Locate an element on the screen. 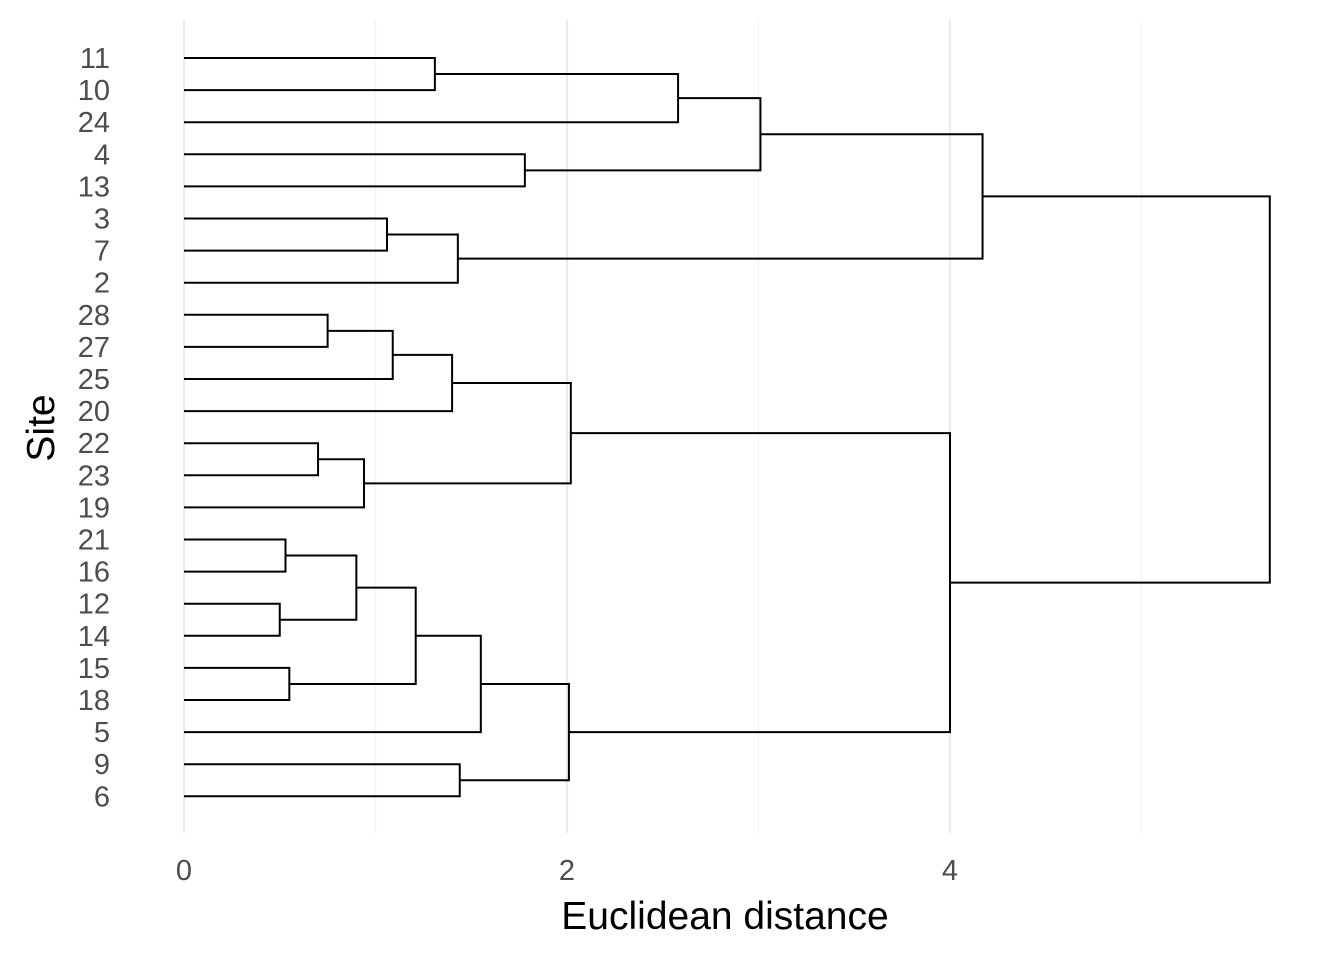 The image size is (1344, 960). y-tick-label: 15 is located at coordinates (94, 669).